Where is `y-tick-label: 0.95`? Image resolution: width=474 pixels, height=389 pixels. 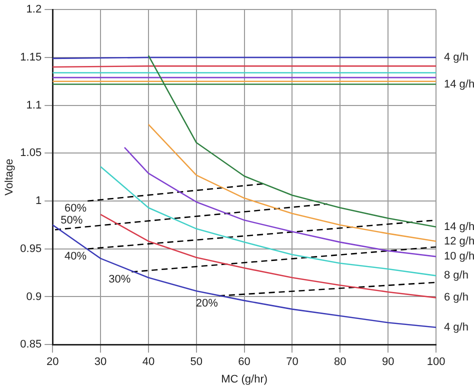
y-tick-label: 0.95 is located at coordinates (31, 248).